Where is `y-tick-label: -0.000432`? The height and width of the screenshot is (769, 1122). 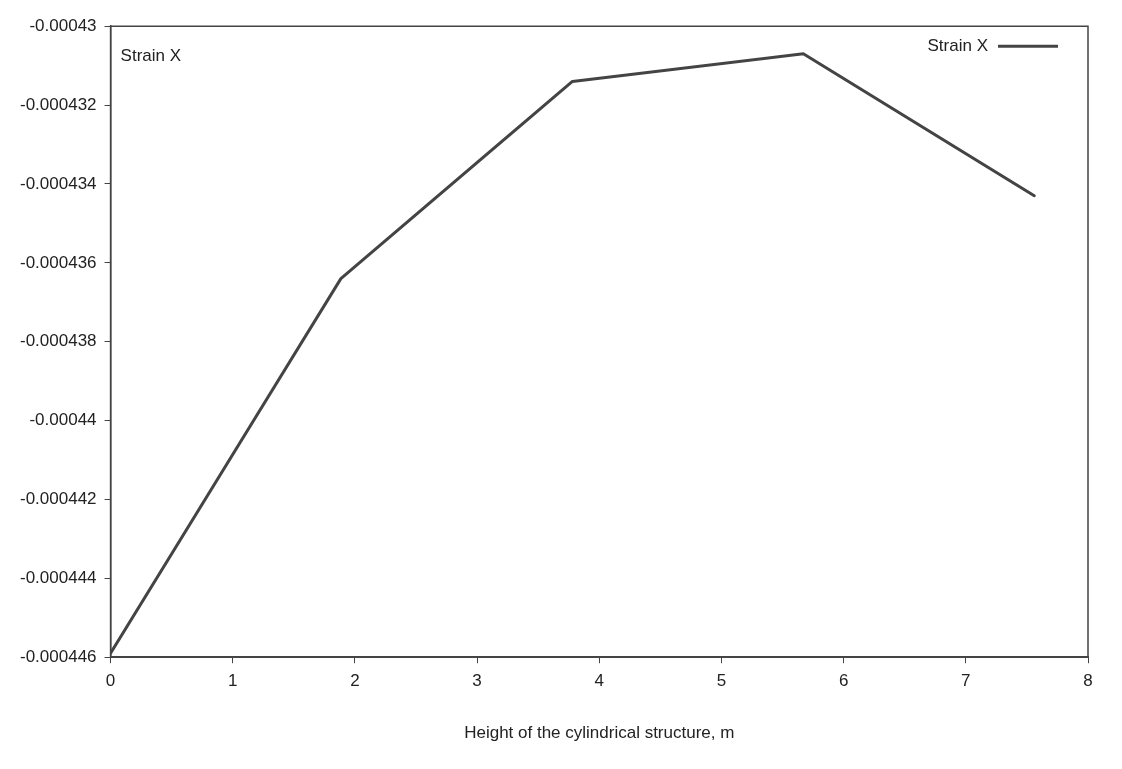
y-tick-label: -0.000432 is located at coordinates (58, 104).